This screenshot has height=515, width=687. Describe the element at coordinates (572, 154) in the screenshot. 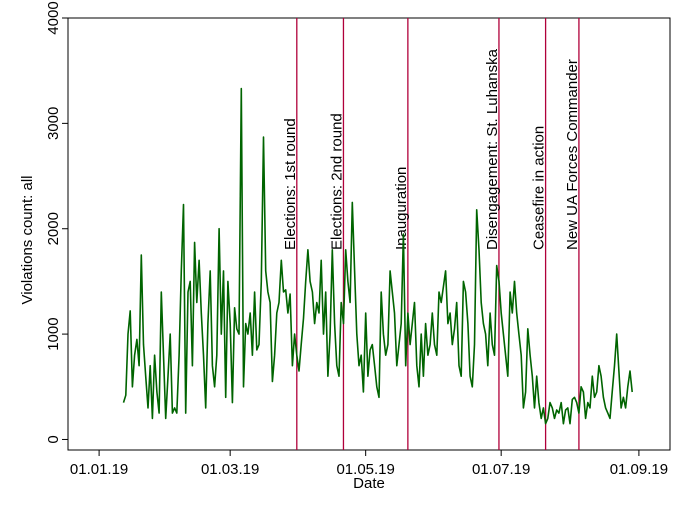

I see `event-label: New UA Forces Commander` at that location.